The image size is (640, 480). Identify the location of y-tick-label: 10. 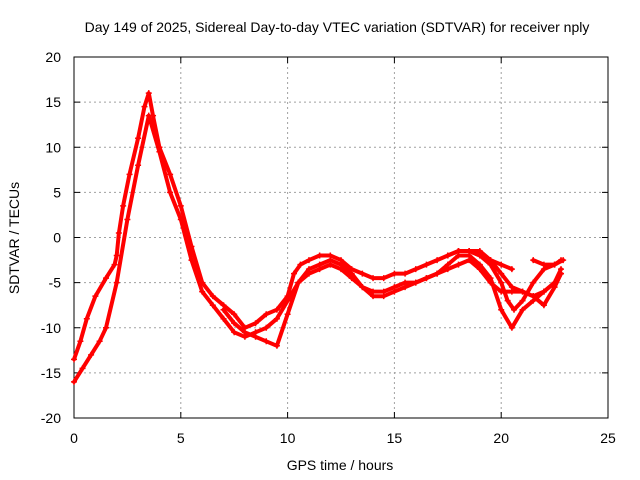
(53, 147).